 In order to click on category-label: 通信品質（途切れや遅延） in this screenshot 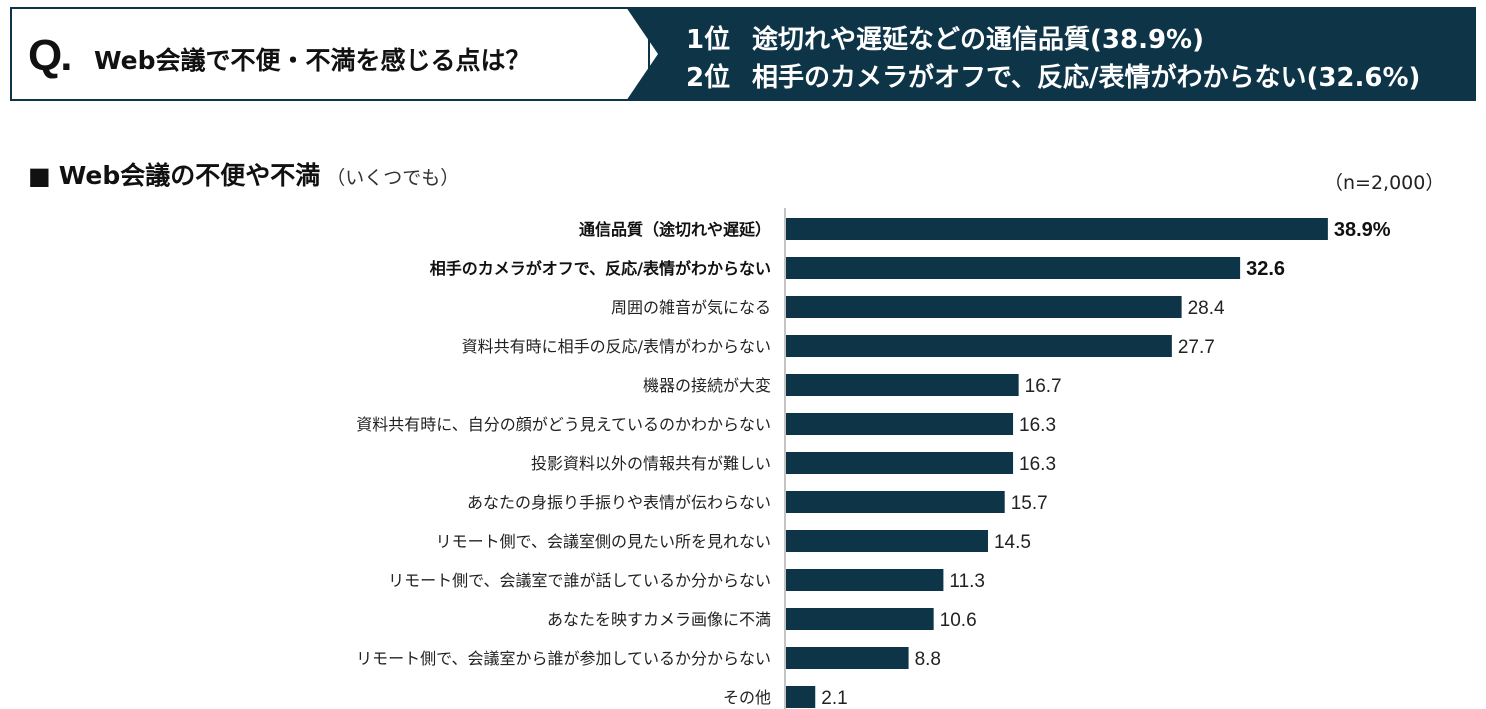, I will do `click(675, 229)`.